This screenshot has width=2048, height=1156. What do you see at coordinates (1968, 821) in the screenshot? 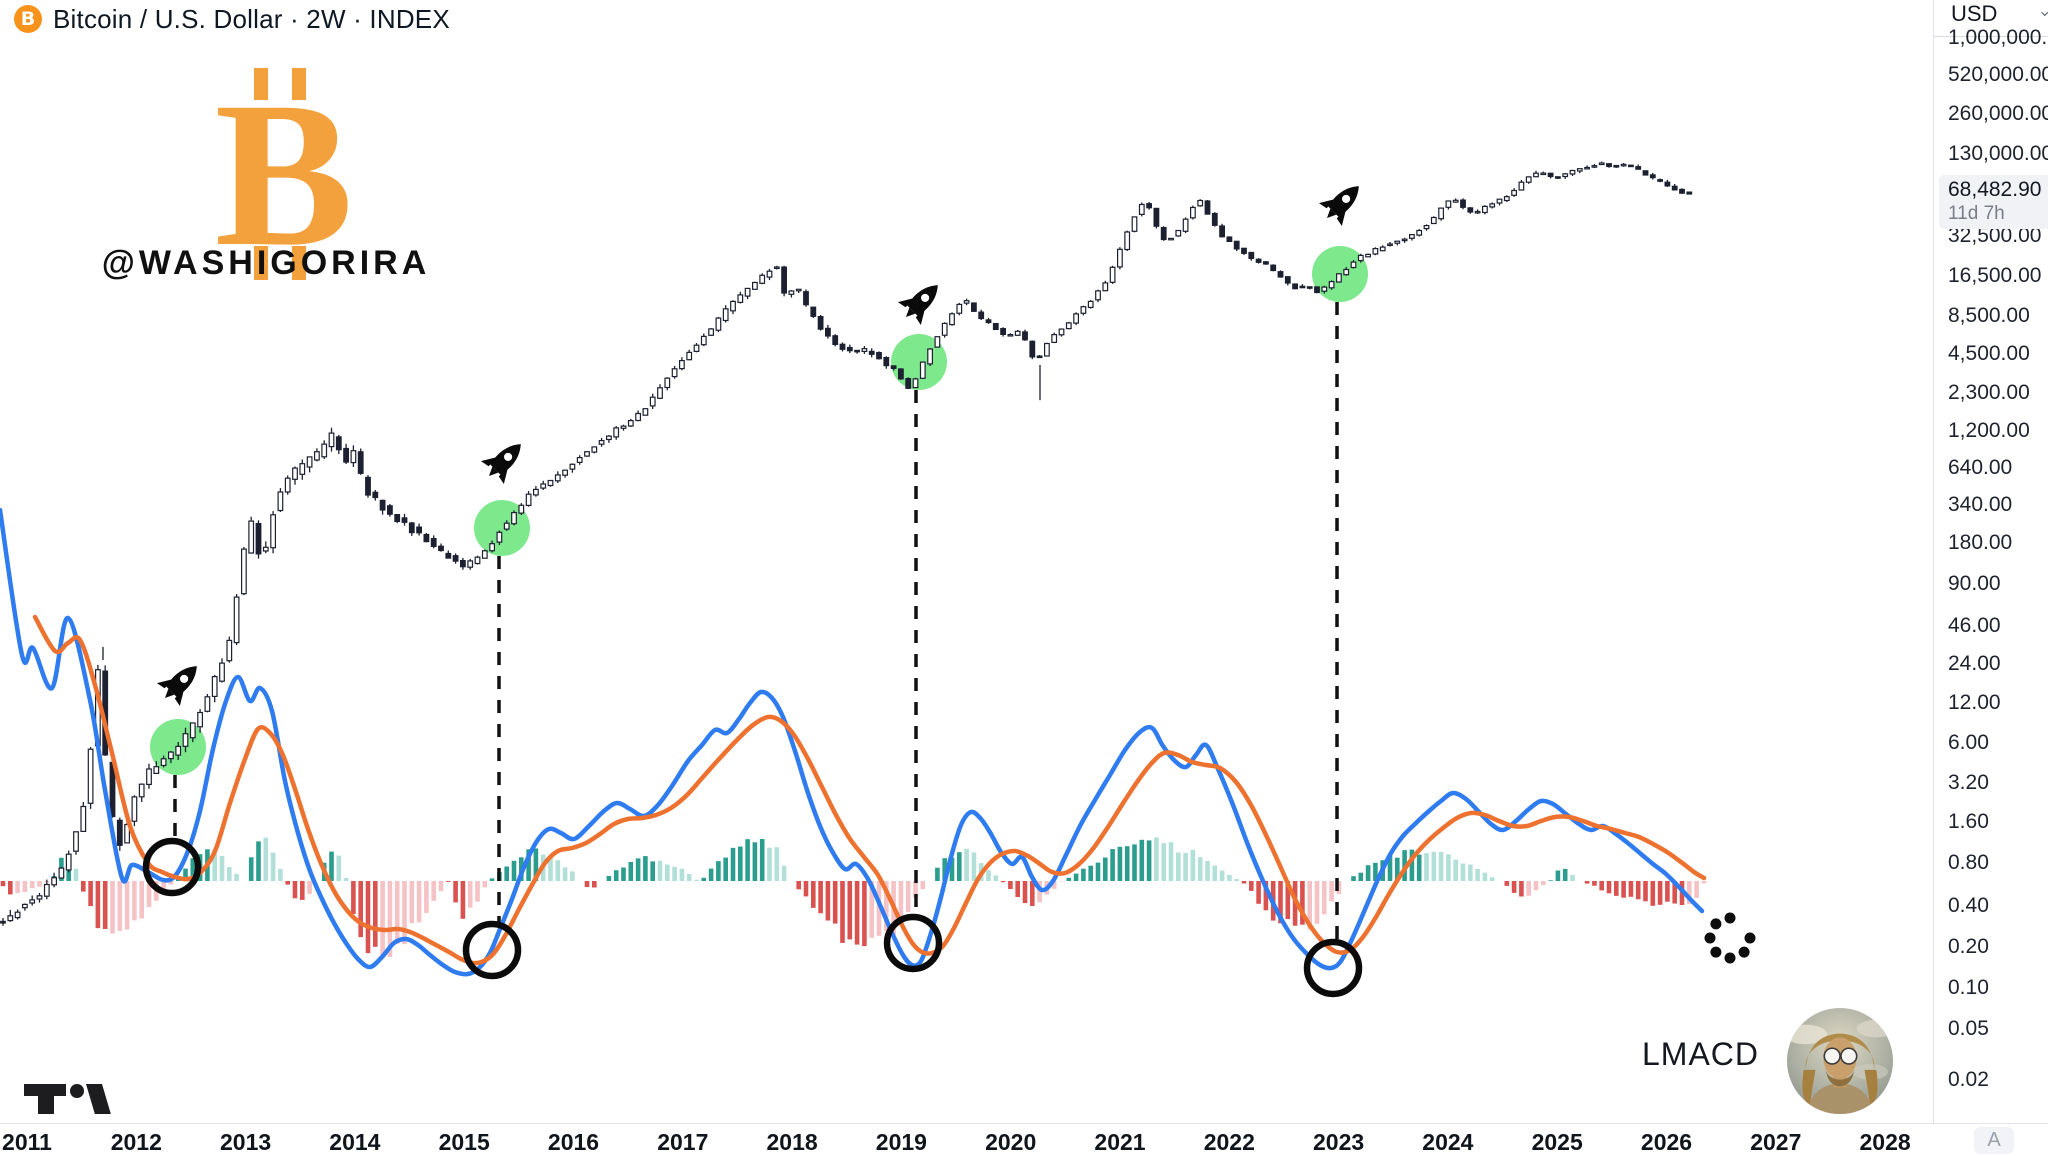
I see `price-axis-label: 1.60` at bounding box center [1968, 821].